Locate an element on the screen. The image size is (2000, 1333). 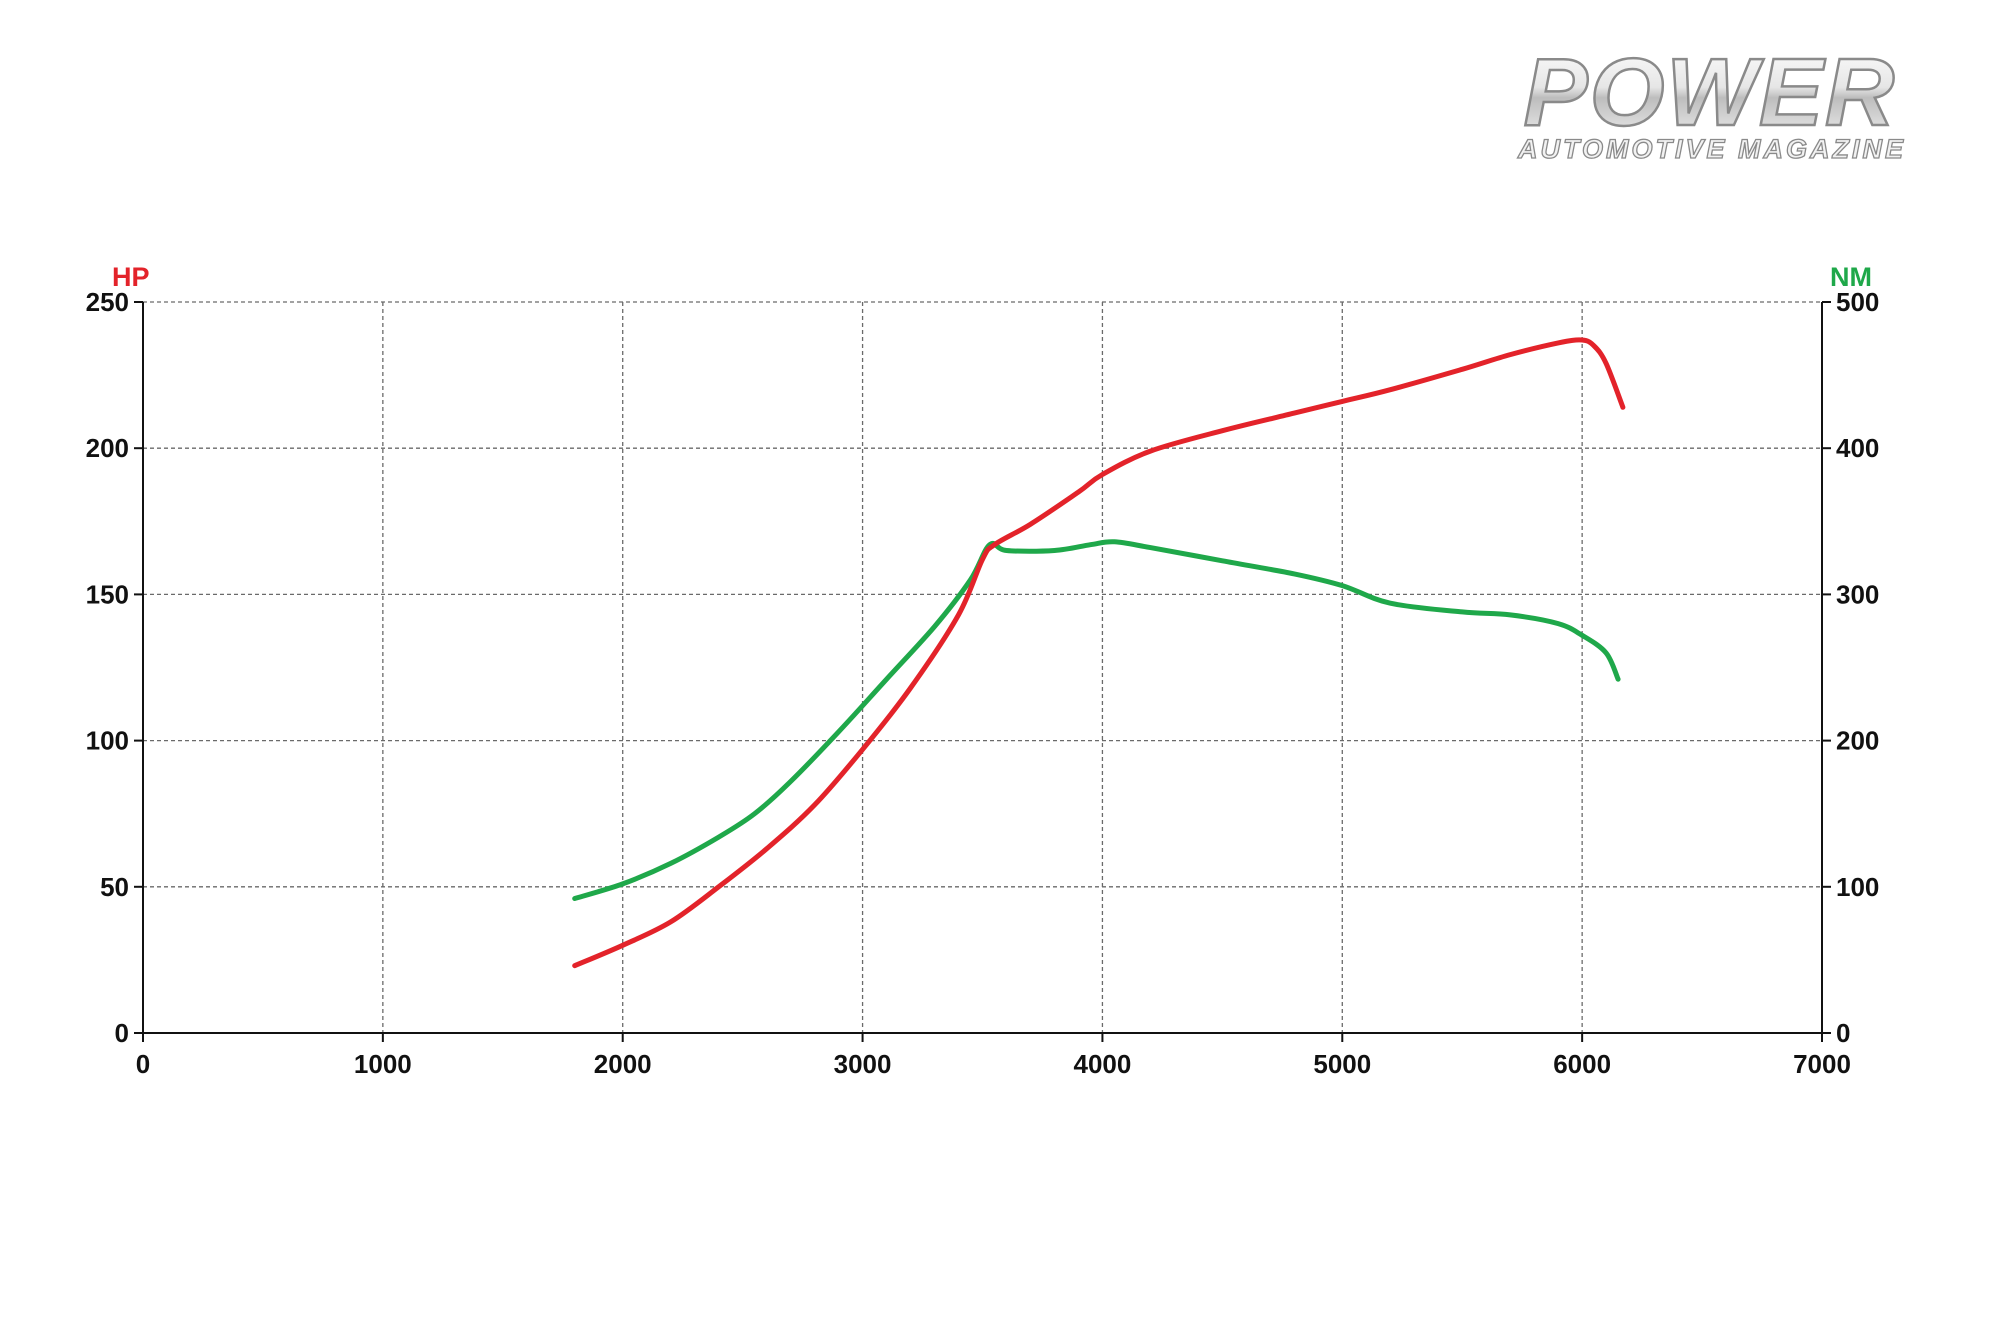
power-magazine-logo: POWER AUTOMOTIVE MAGAZINE is located at coordinates (1711, 107).